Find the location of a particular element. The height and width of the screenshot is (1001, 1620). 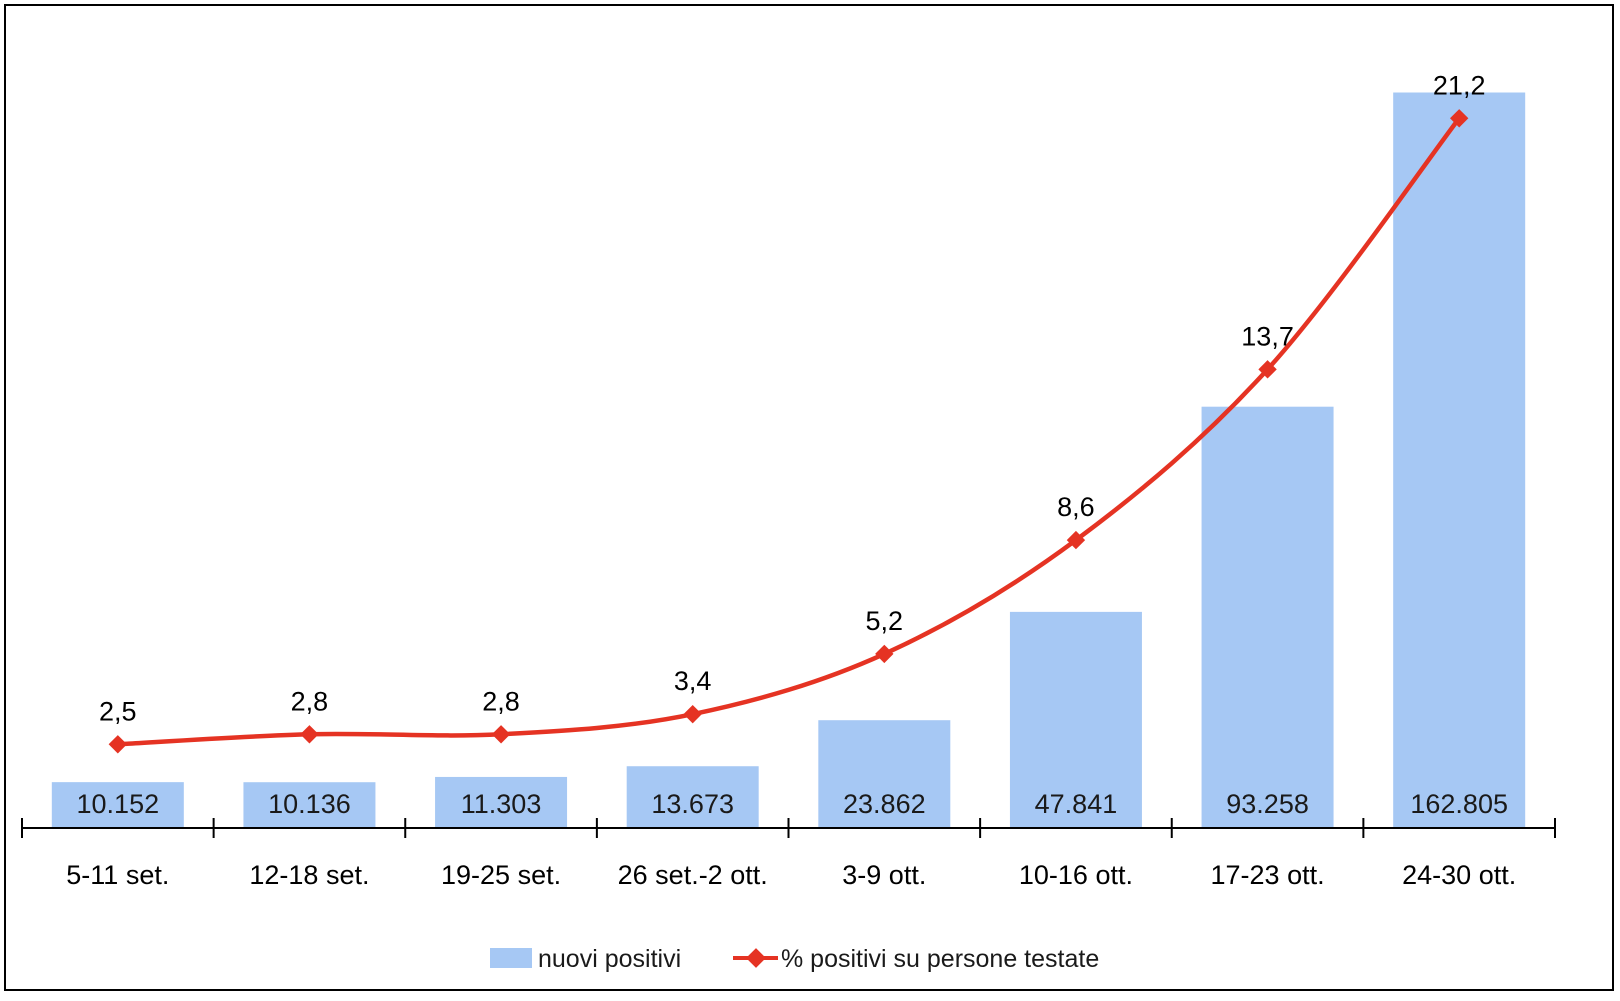

bar-value-label-5: 47.841 is located at coordinates (1076, 804).